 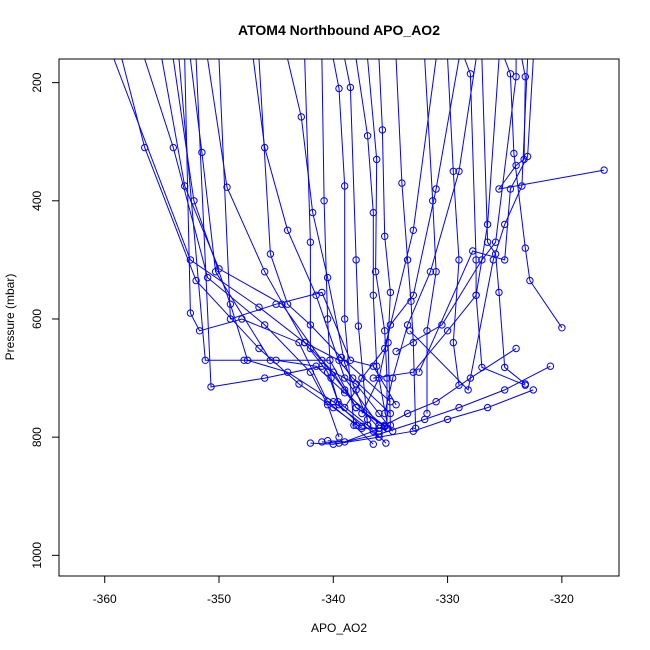 I want to click on x-axis-label: APO_AO2, so click(x=339, y=628).